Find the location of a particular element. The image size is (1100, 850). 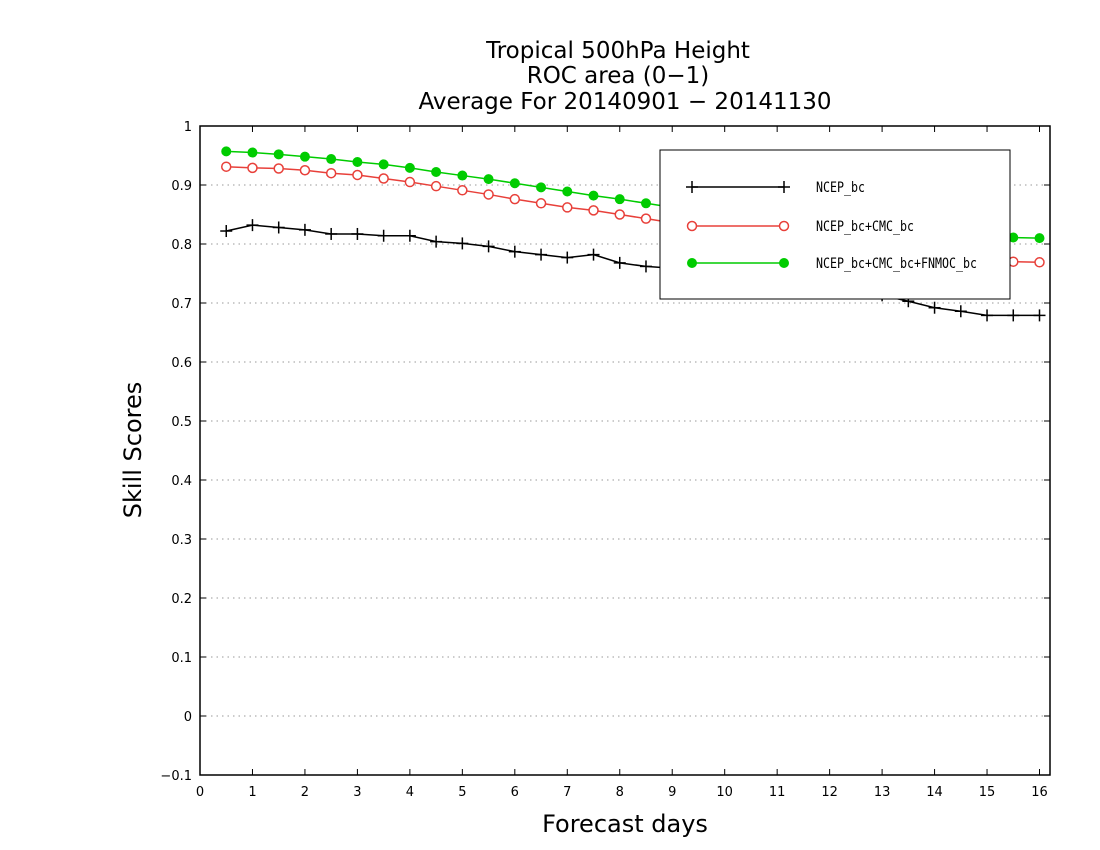

chart-title-line-3: Average For 20140901 − 20141130 is located at coordinates (624, 102).